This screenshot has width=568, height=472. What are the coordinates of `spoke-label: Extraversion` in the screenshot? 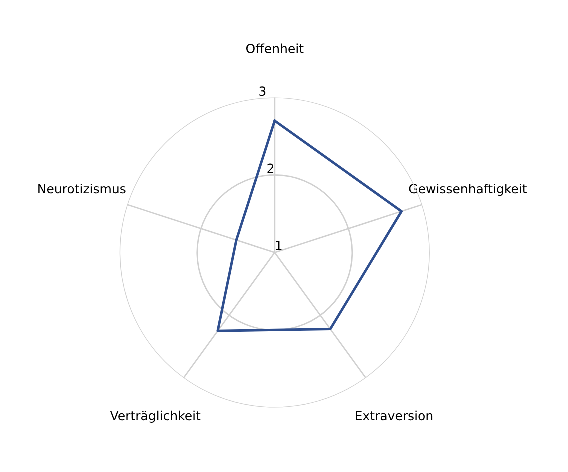 It's located at (394, 415).